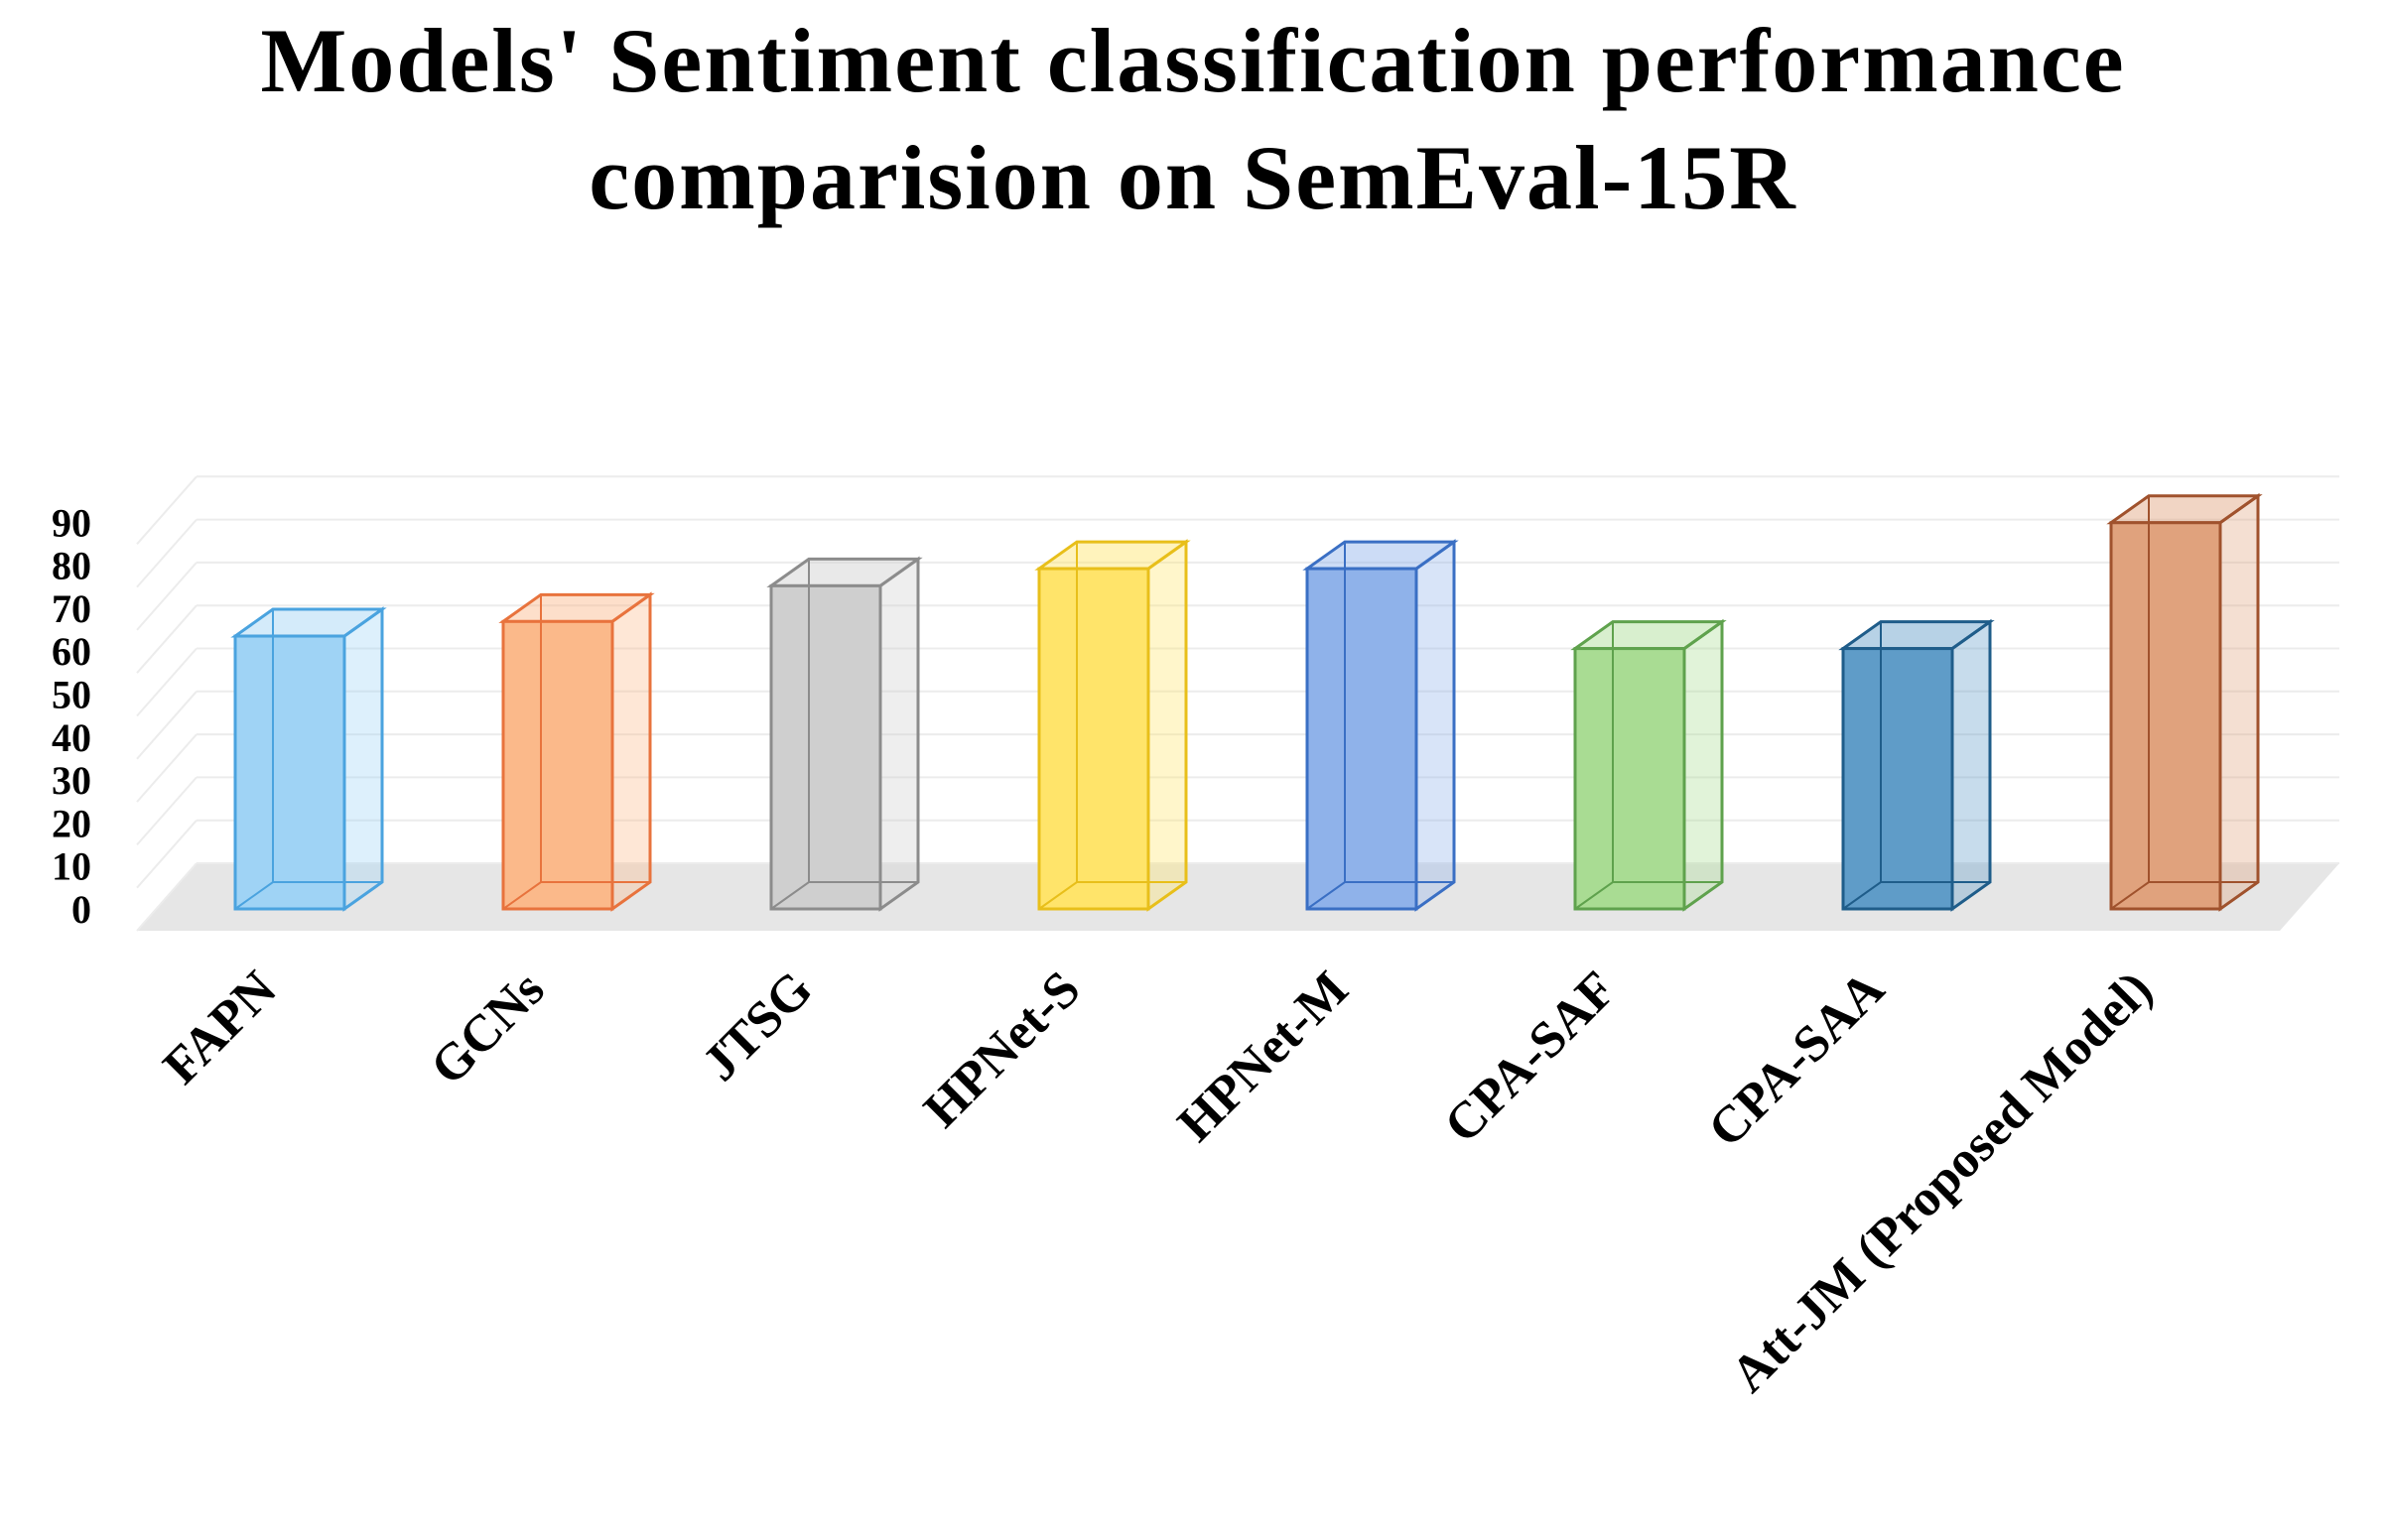 This screenshot has width=2386, height=1540. What do you see at coordinates (71, 566) in the screenshot?
I see `y-tick-label: 80` at bounding box center [71, 566].